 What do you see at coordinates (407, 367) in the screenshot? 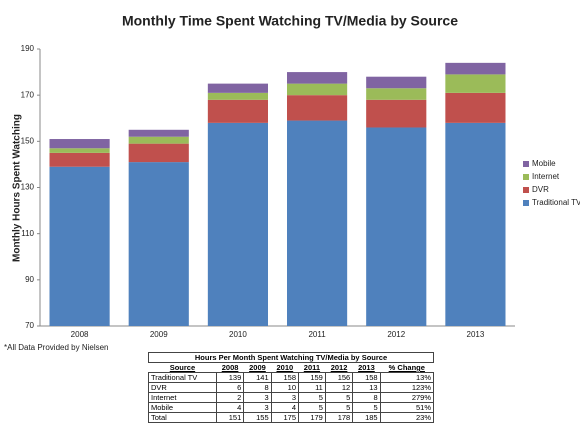
I see `table-cell: % Change` at bounding box center [407, 367].